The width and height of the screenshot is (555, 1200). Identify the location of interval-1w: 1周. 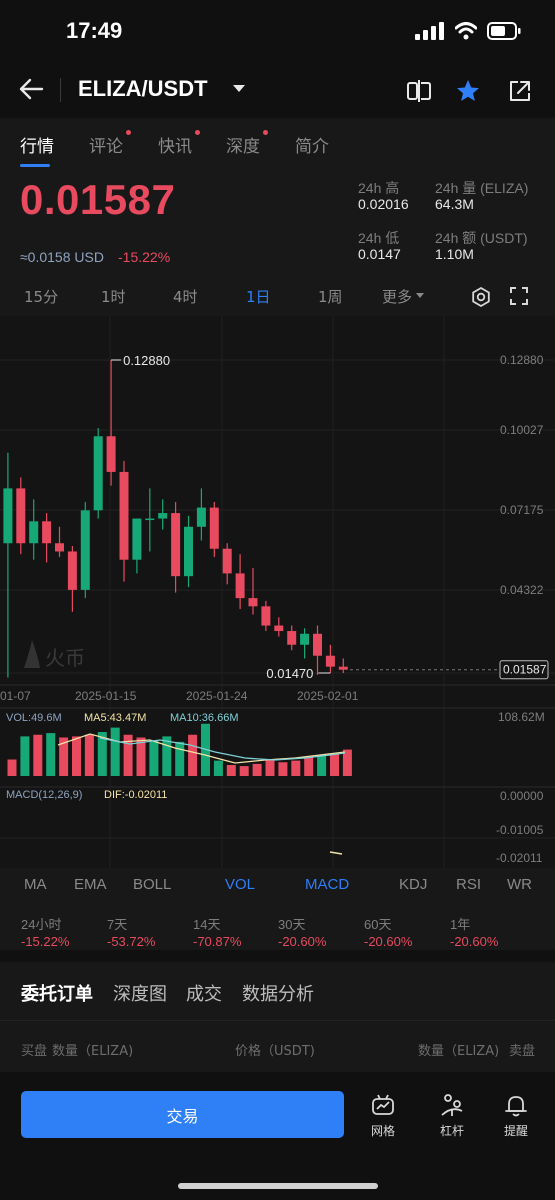
(330, 297).